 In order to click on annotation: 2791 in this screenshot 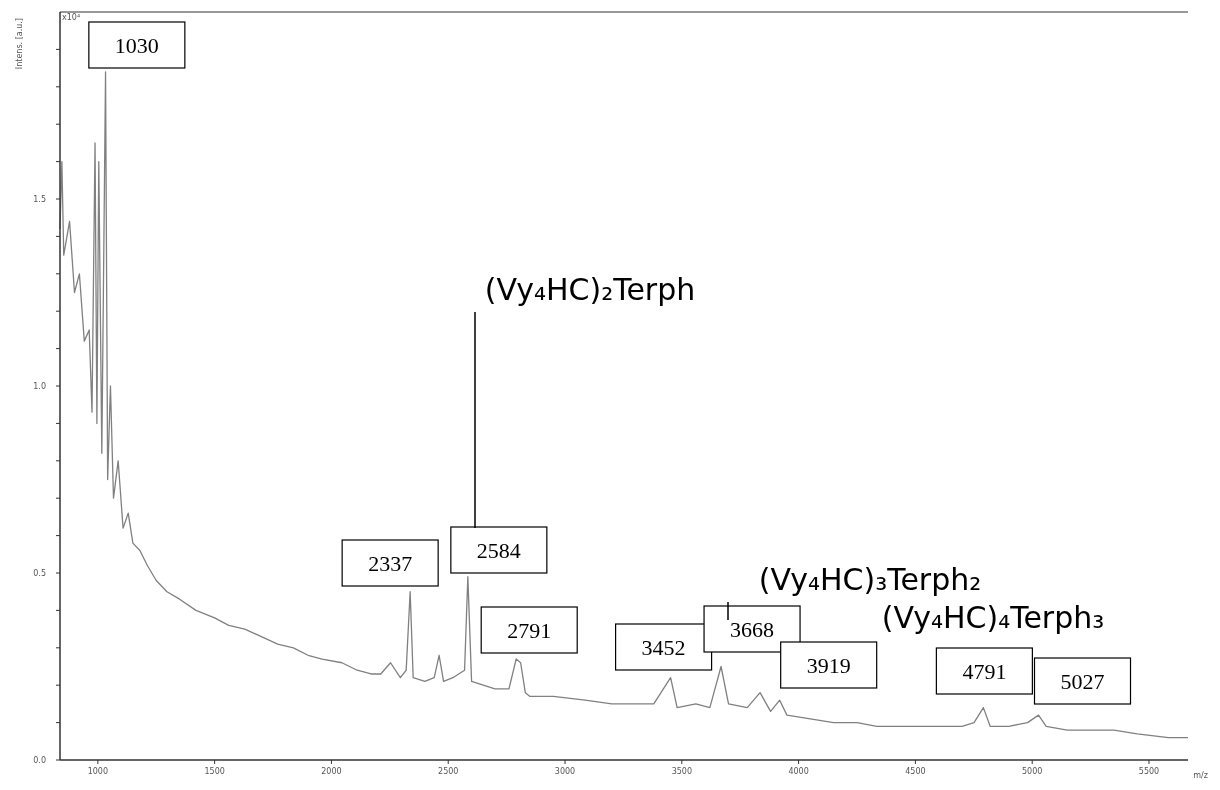, I will do `click(529, 630)`.